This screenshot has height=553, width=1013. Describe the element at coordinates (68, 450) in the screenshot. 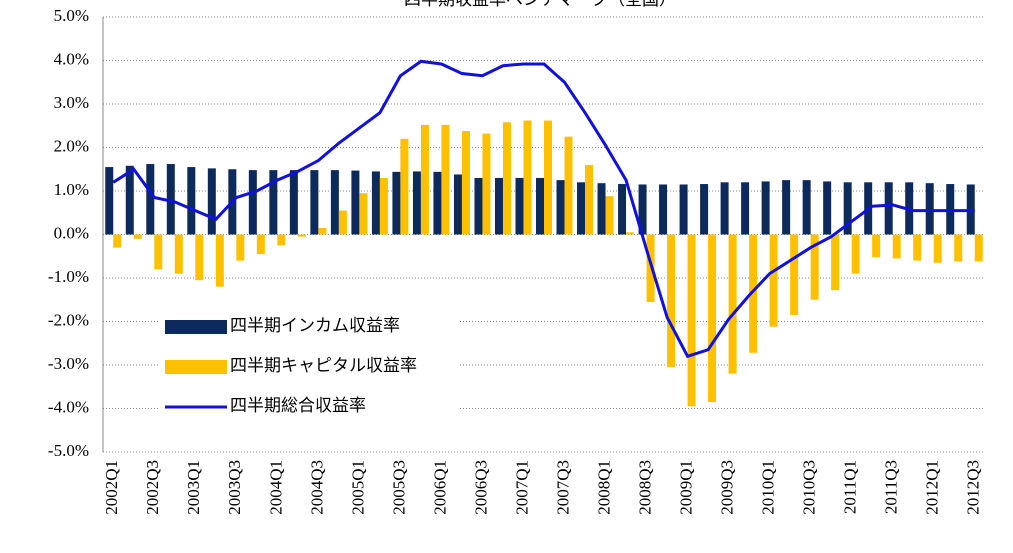

I see `y-tick-label: -5.0%` at that location.